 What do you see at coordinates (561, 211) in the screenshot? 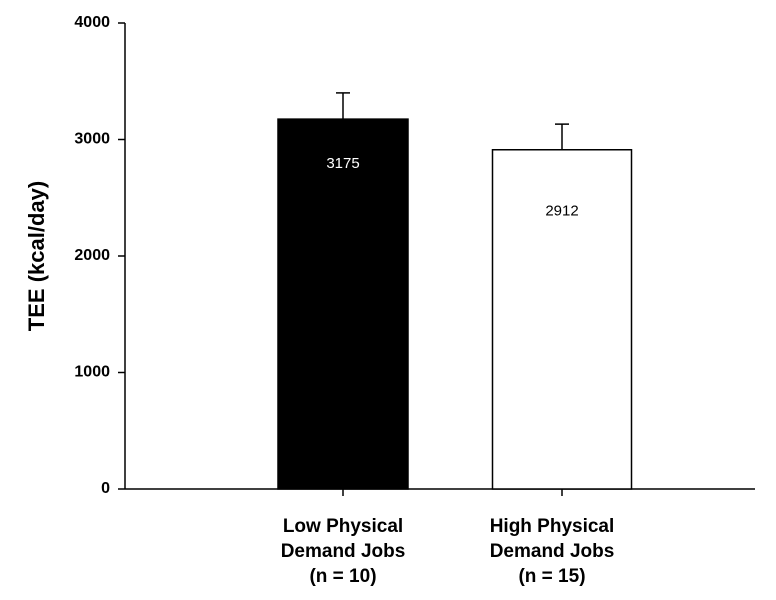
I see `value-label: 2912` at bounding box center [561, 211].